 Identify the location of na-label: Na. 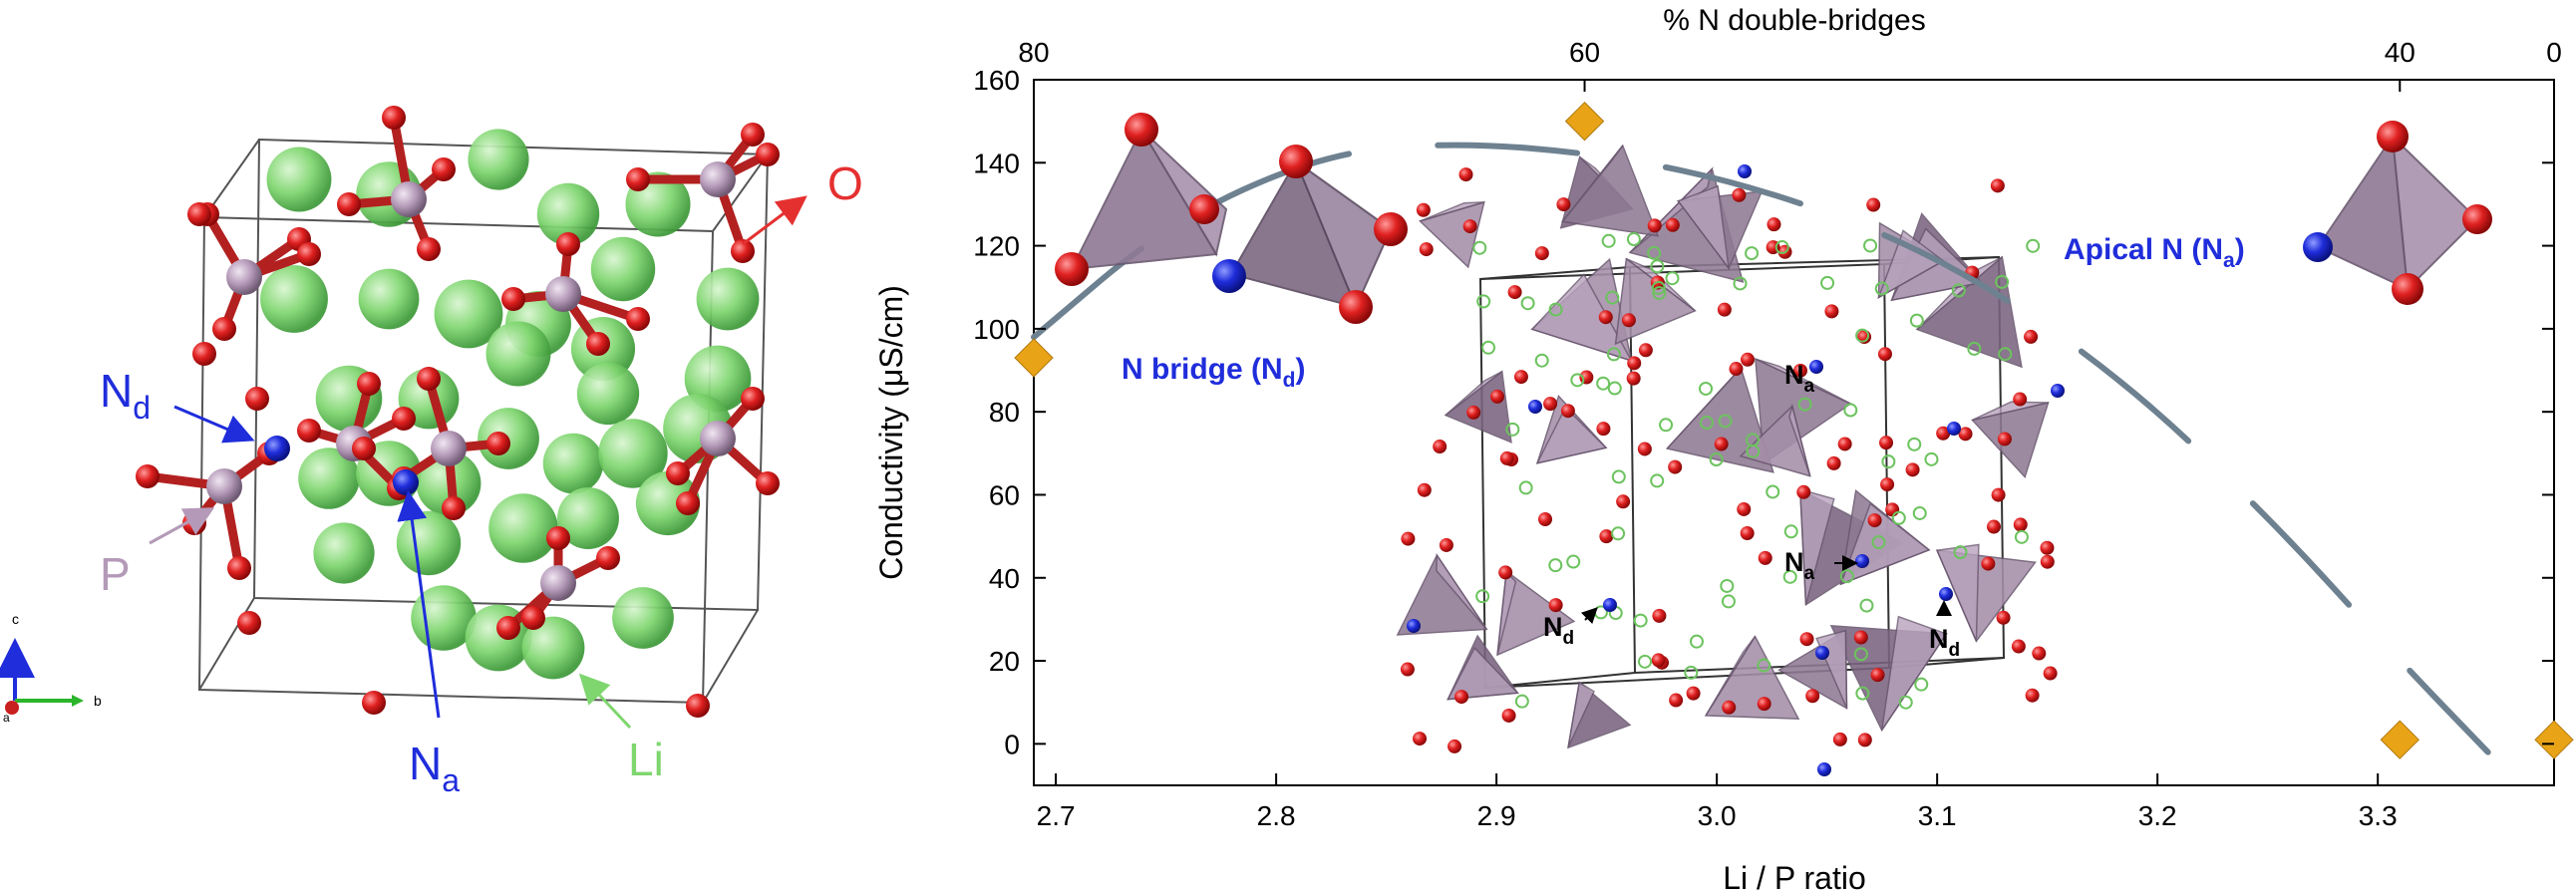
(434, 768).